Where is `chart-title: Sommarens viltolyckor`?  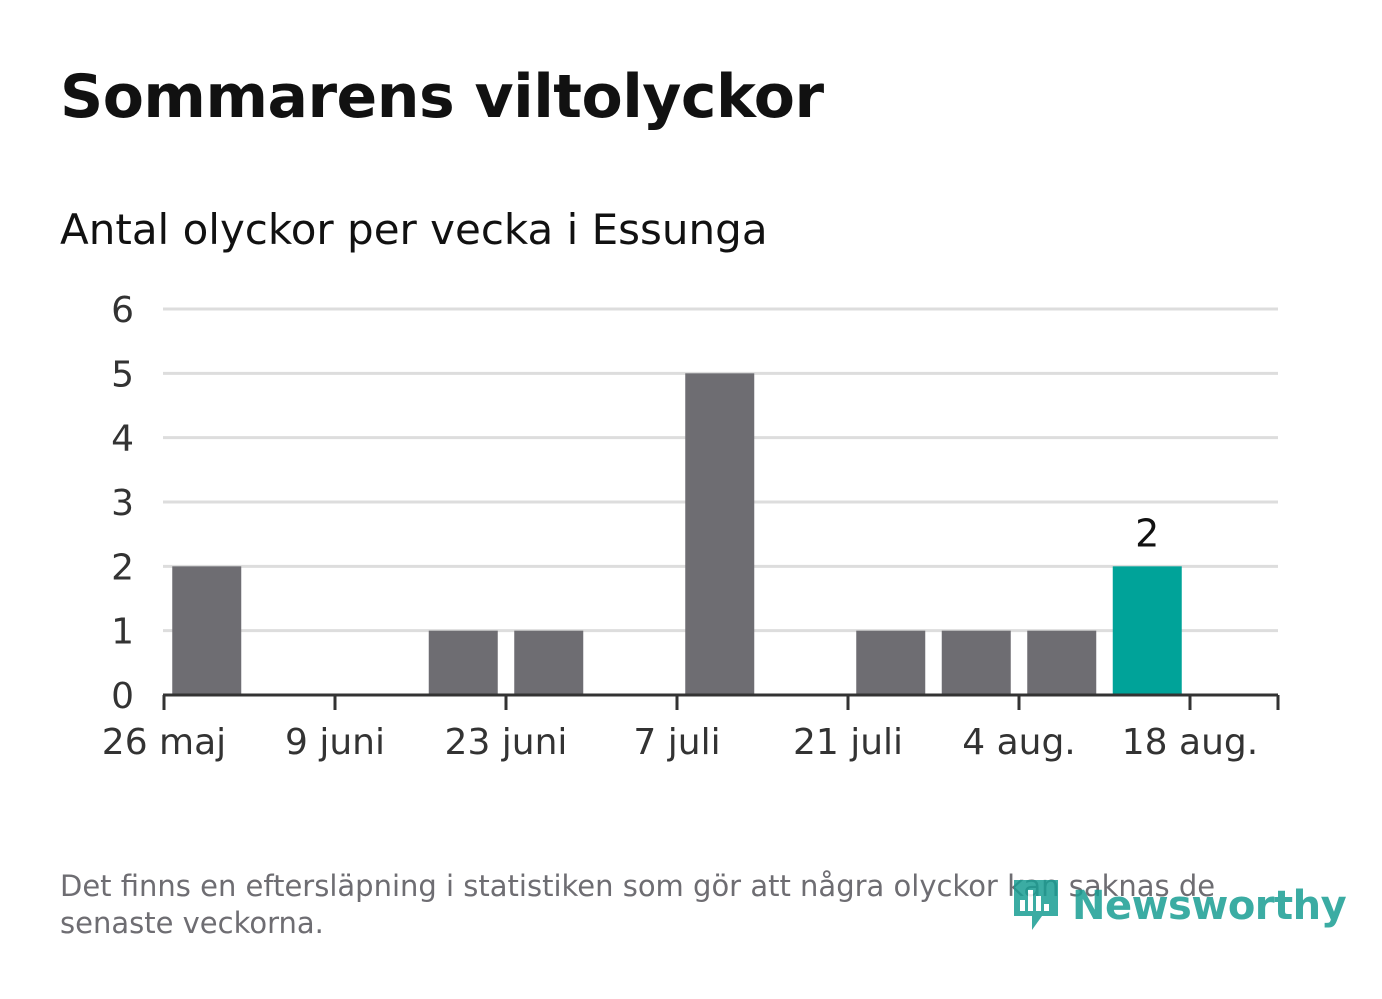
chart-title: Sommarens viltolyckor is located at coordinates (442, 97).